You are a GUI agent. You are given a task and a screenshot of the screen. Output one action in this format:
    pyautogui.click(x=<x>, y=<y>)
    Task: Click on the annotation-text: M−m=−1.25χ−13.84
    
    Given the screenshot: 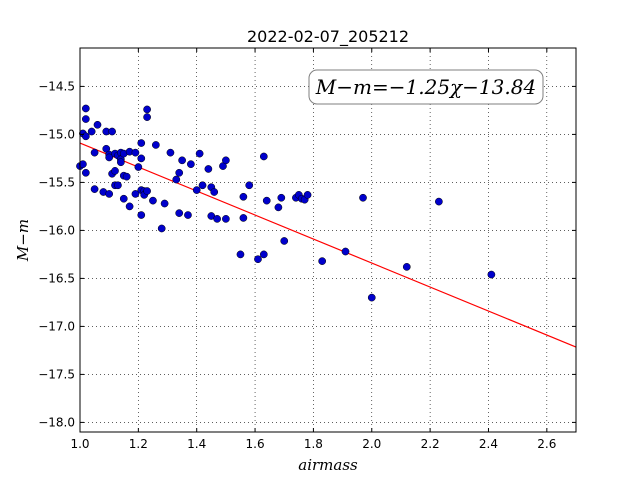 What is the action you would take?
    pyautogui.click(x=425, y=87)
    